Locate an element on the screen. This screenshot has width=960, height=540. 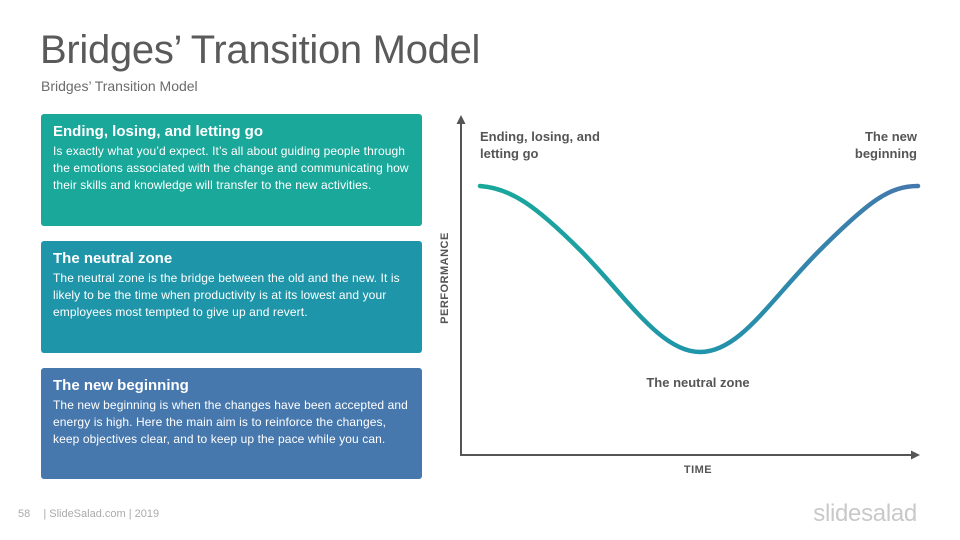
transition-curve is located at coordinates (699, 269).